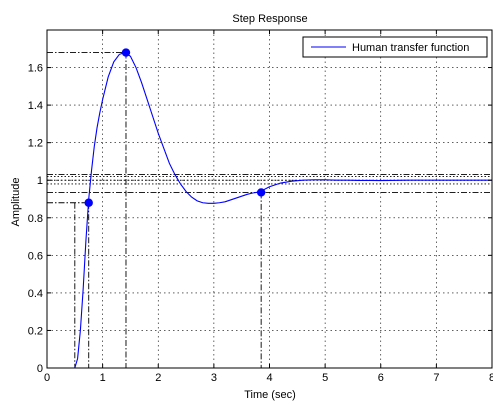  Describe the element at coordinates (88, 202) in the screenshot. I see `marker-point-rise` at that location.